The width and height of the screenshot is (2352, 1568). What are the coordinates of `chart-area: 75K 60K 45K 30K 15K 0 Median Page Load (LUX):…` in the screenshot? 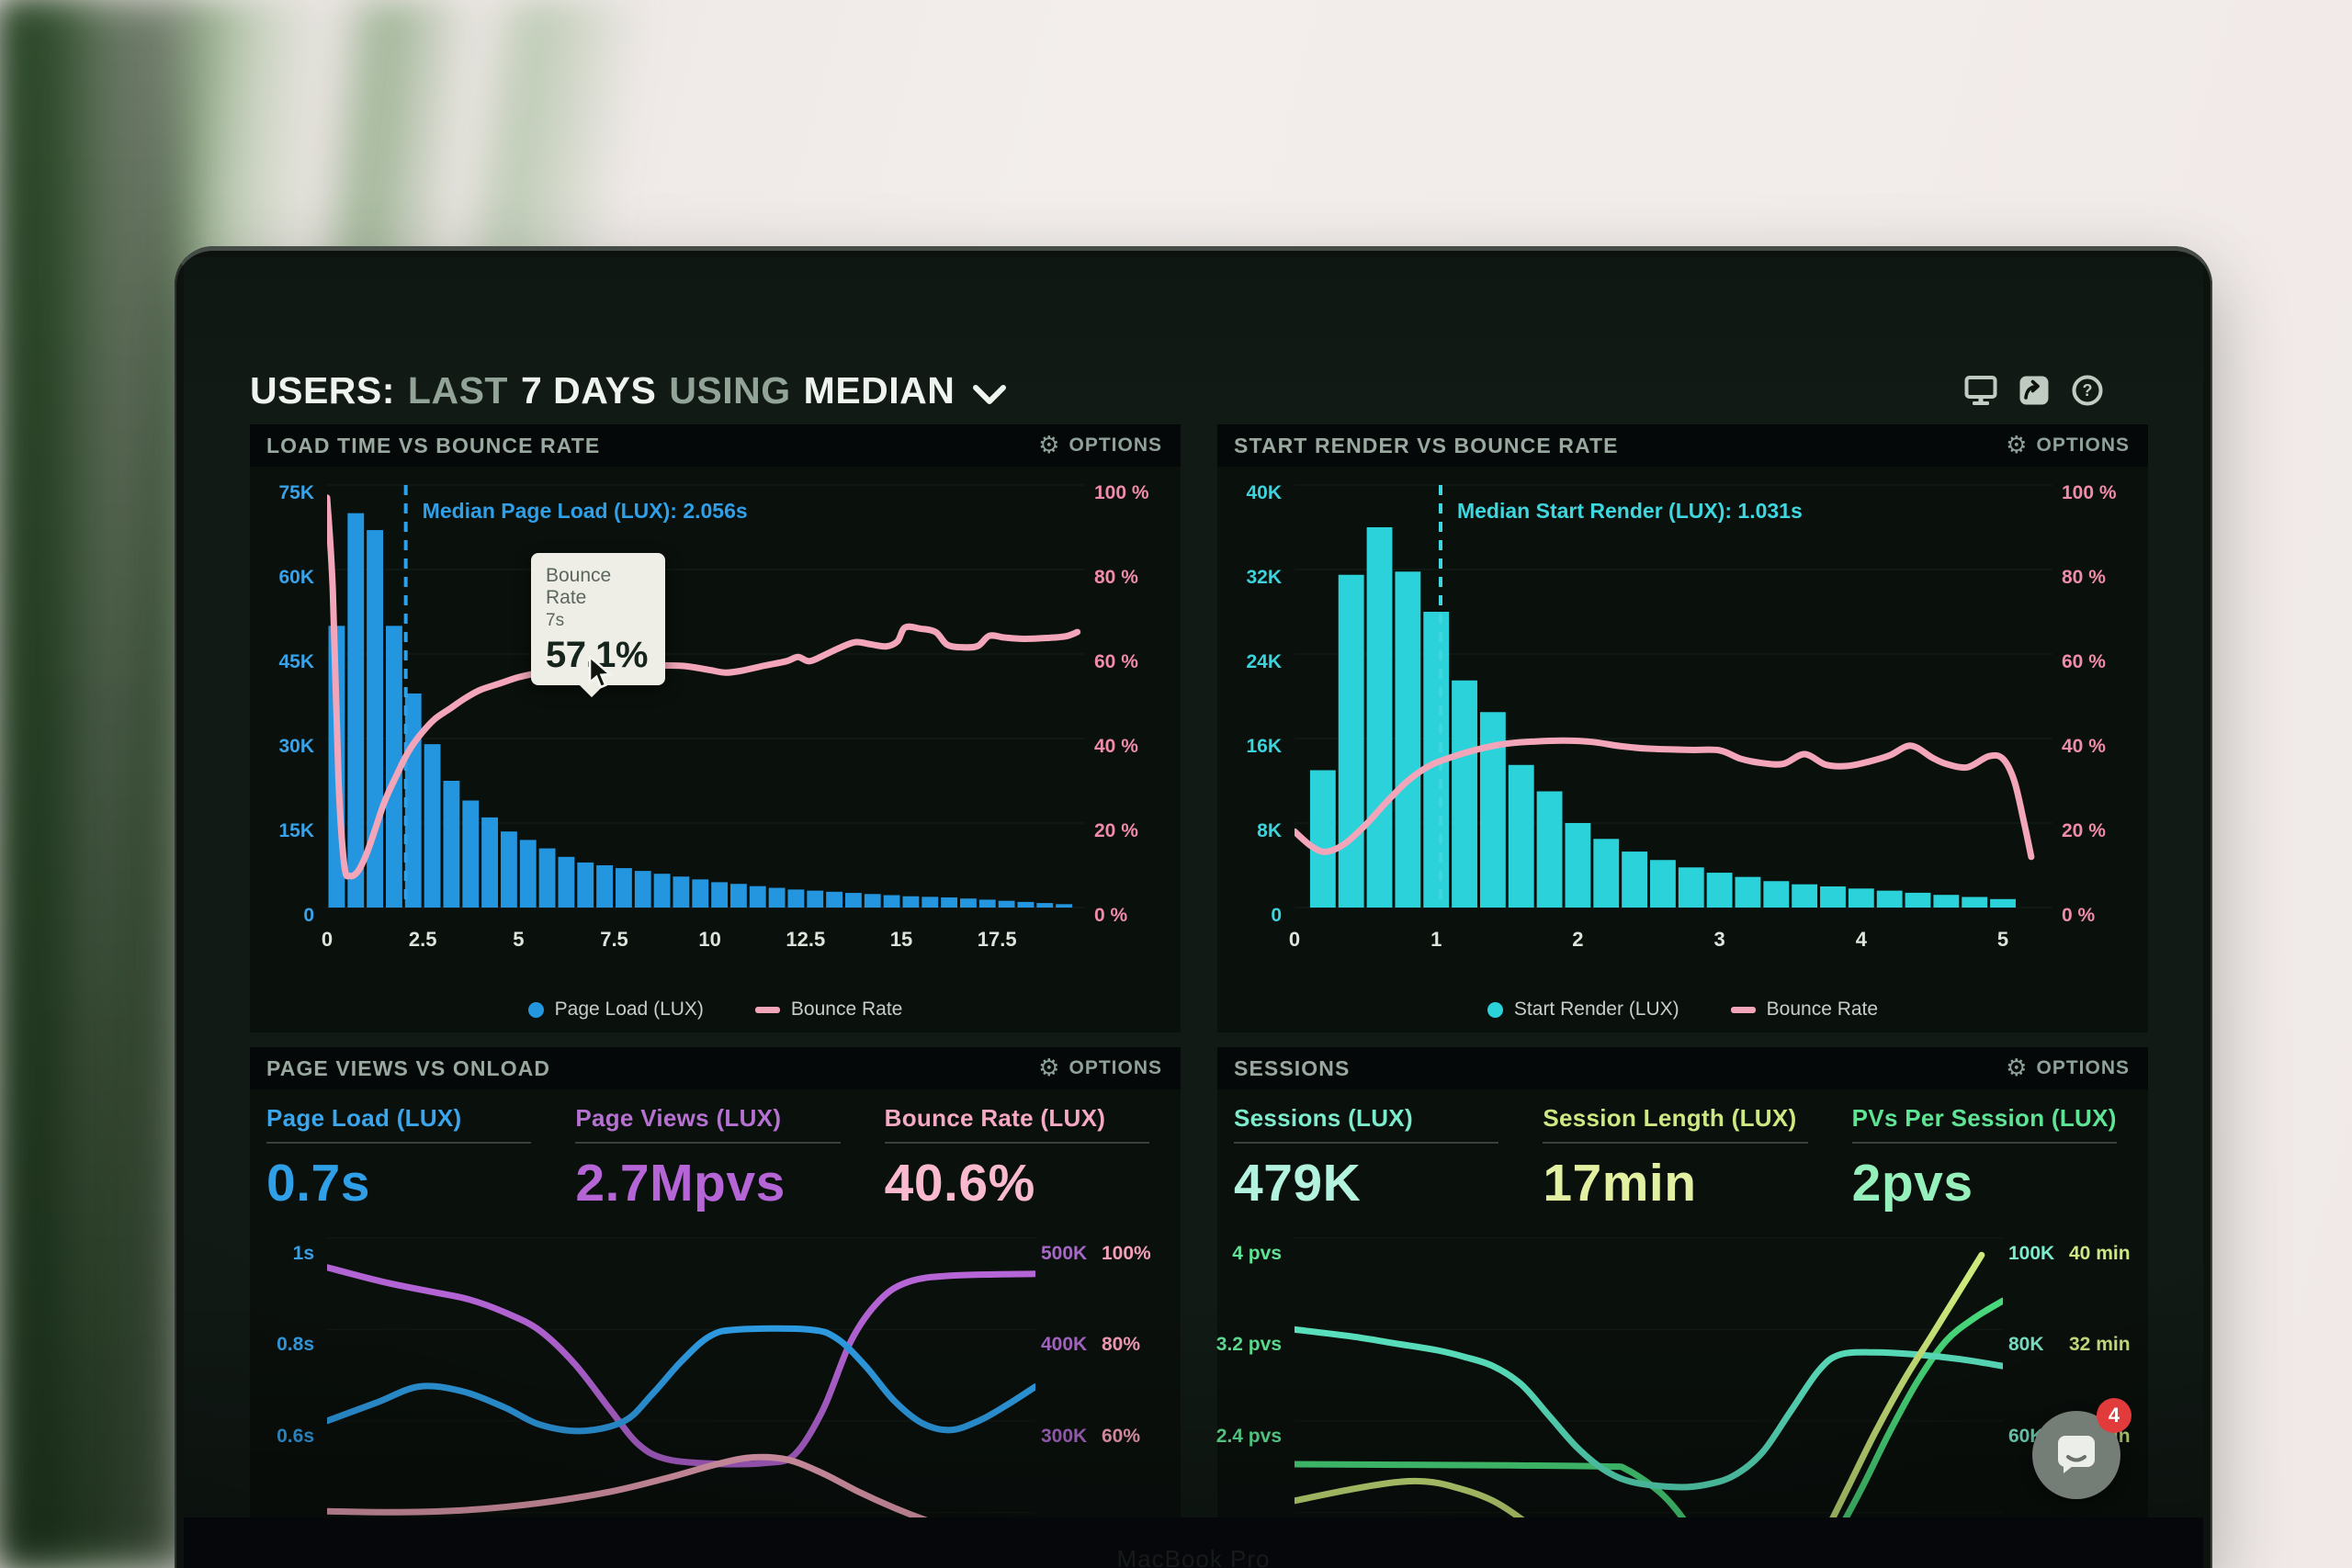 It's located at (715, 727).